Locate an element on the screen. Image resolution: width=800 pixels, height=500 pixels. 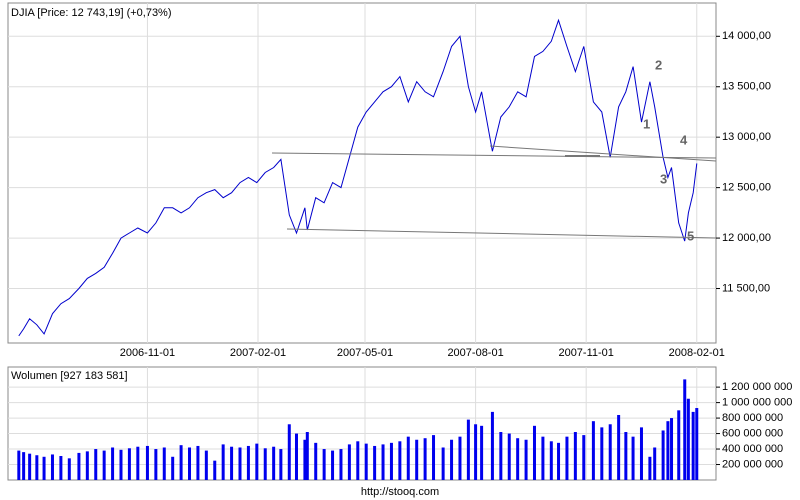
y-tick-label: 1 000 000 000 is located at coordinates (757, 403).